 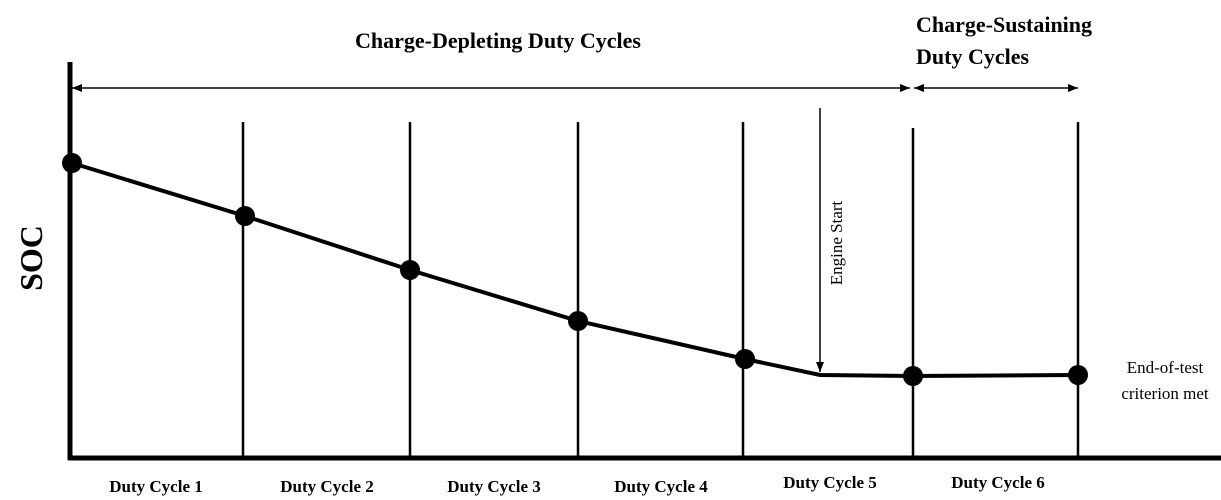 What do you see at coordinates (1165, 367) in the screenshot?
I see `end-of-test-label: End-of-test` at bounding box center [1165, 367].